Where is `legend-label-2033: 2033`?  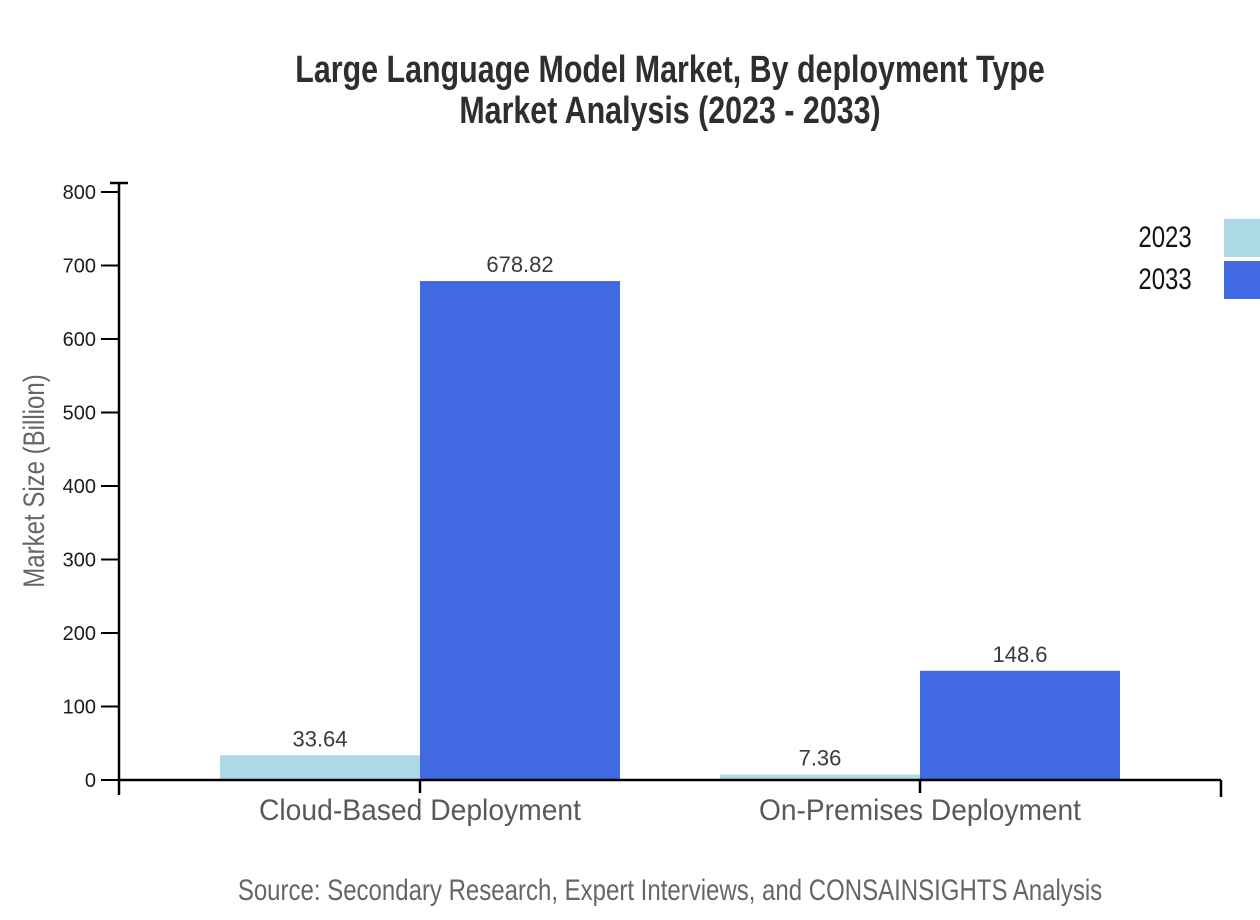
legend-label-2033: 2033 is located at coordinates (1165, 279).